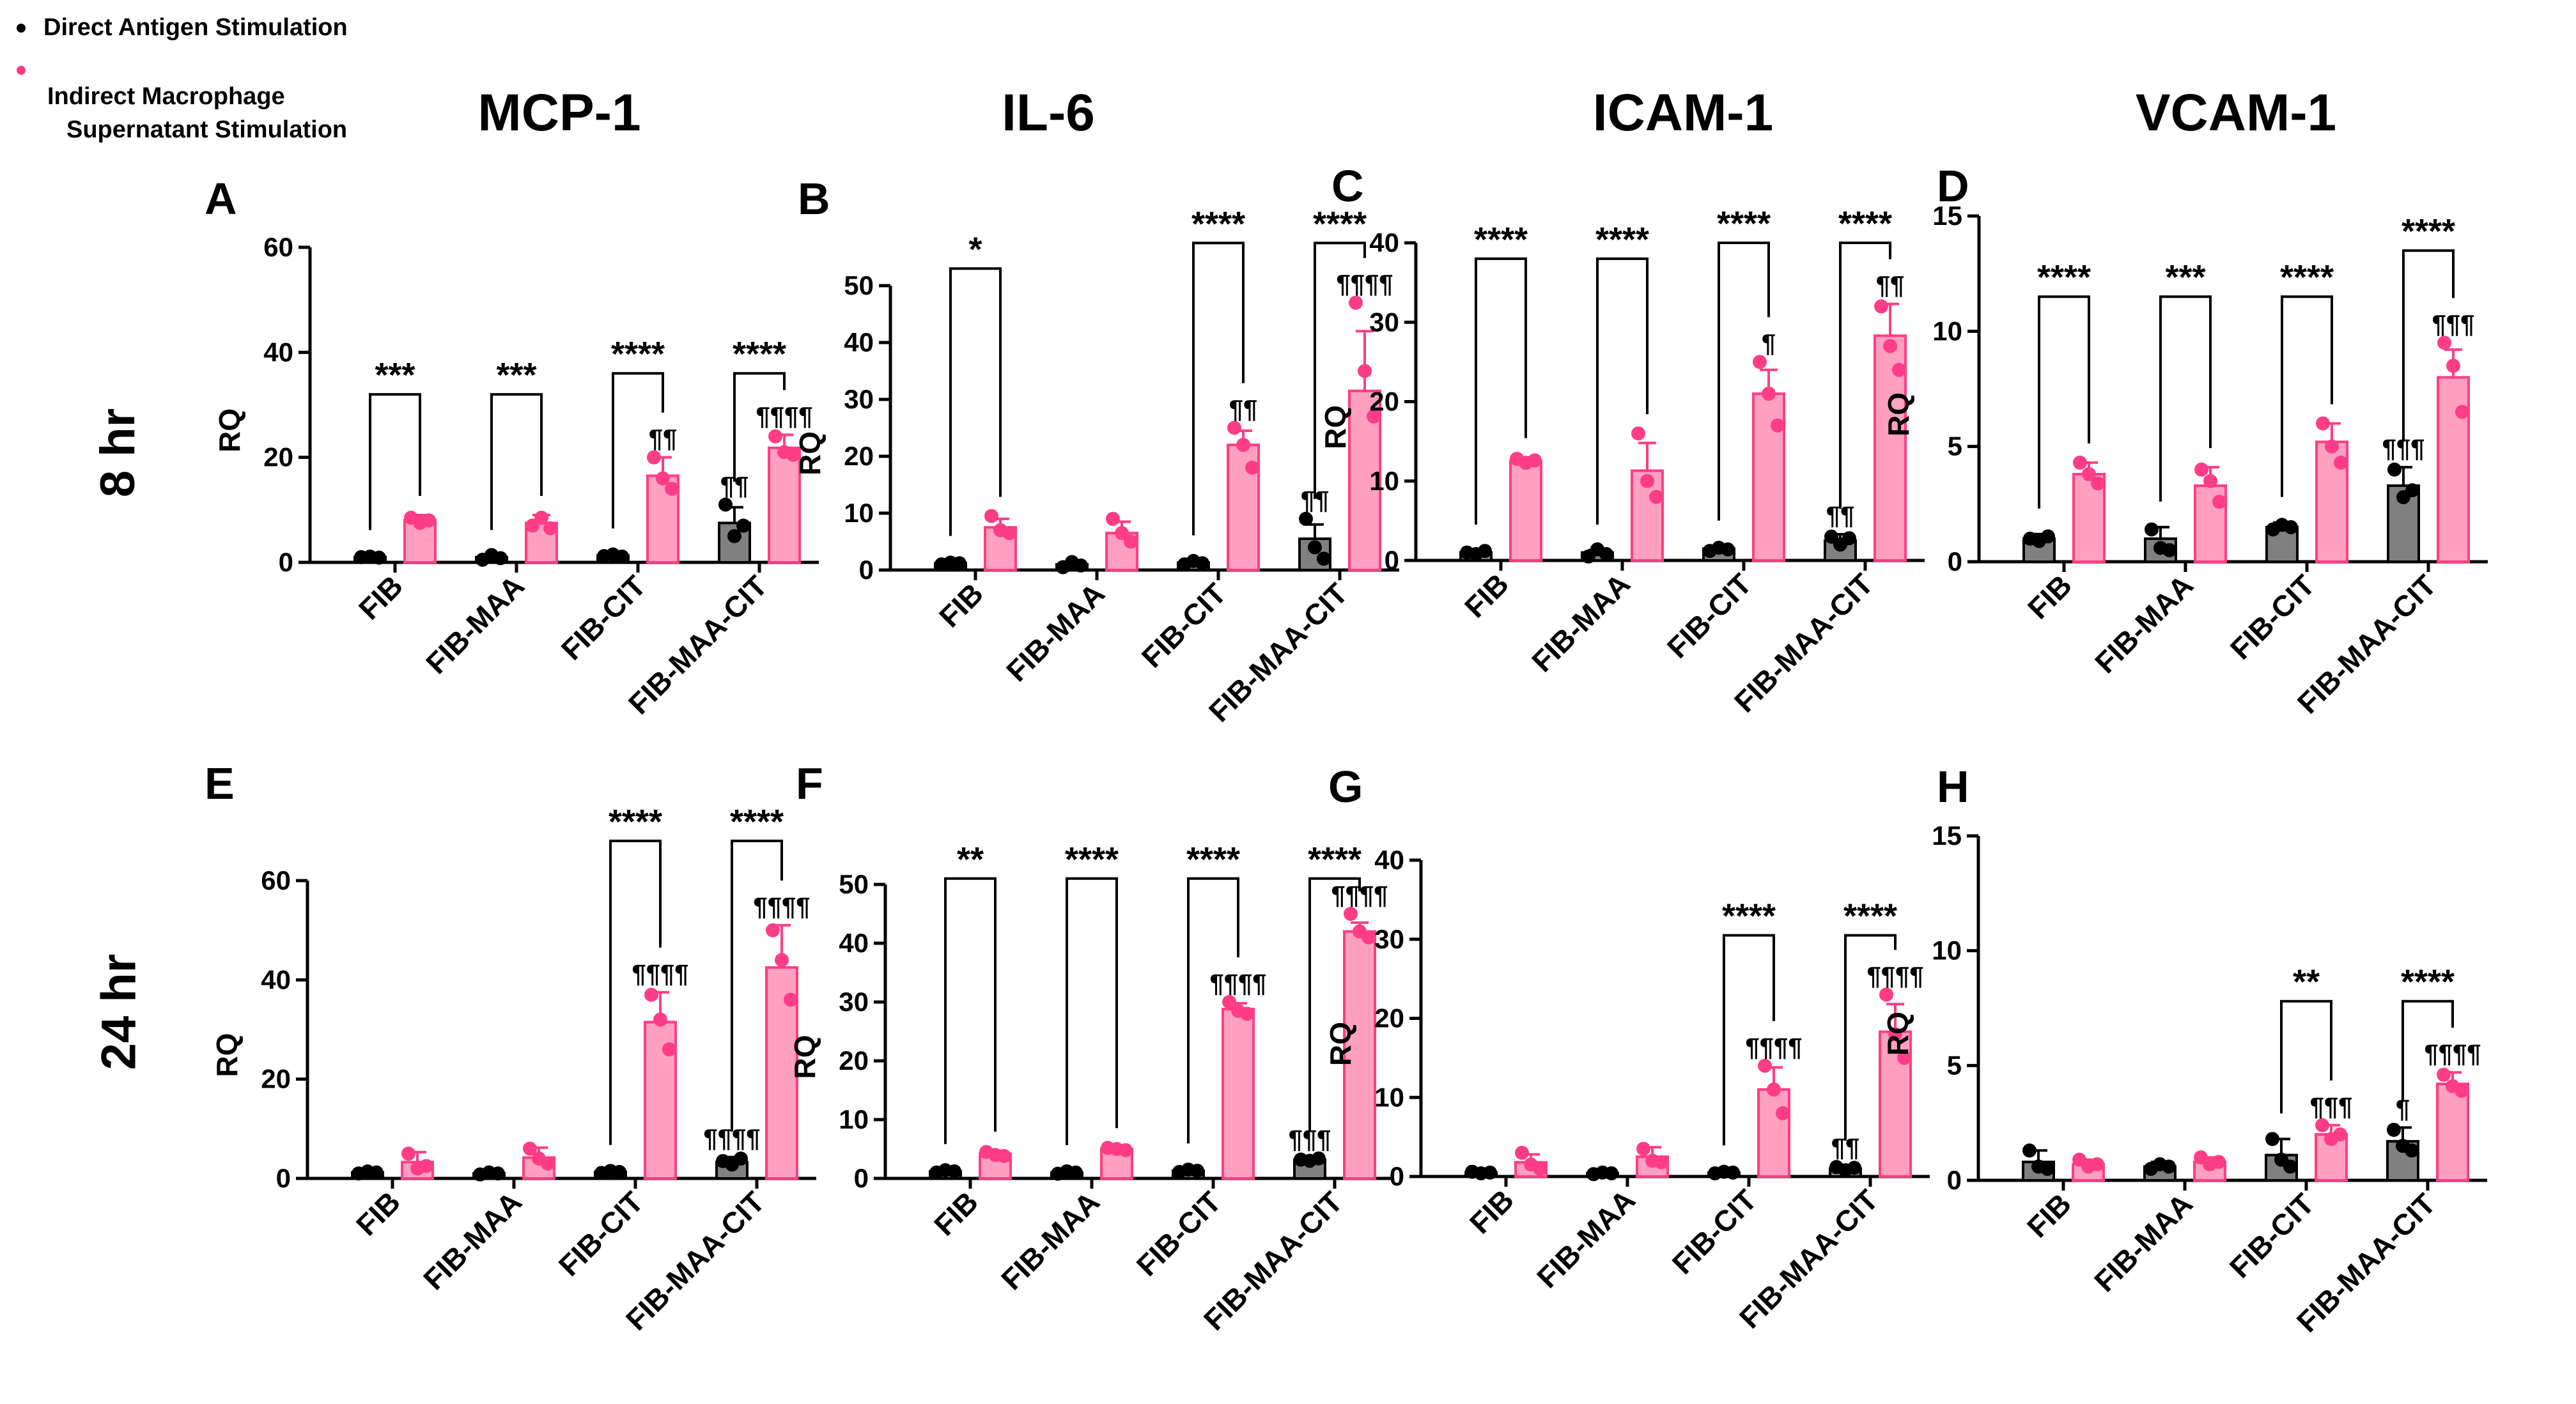 The image size is (2576, 1404). I want to click on y-axis-label-c: RQ, so click(1335, 427).